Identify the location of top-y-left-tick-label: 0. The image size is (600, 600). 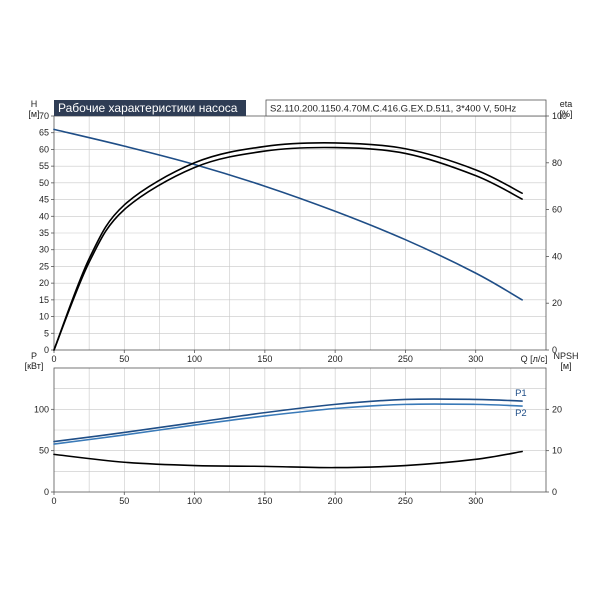
(46, 350).